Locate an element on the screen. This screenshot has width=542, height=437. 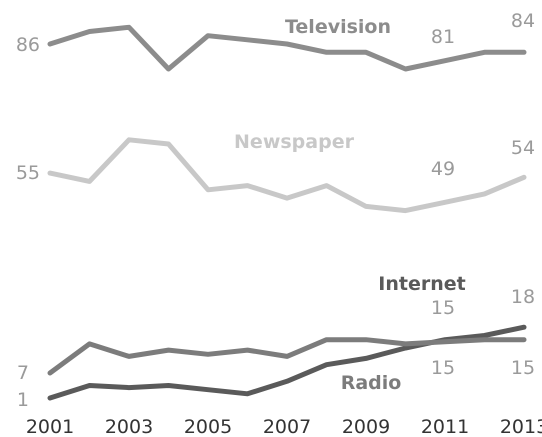
tv-last-label: 84 is located at coordinates (523, 21).